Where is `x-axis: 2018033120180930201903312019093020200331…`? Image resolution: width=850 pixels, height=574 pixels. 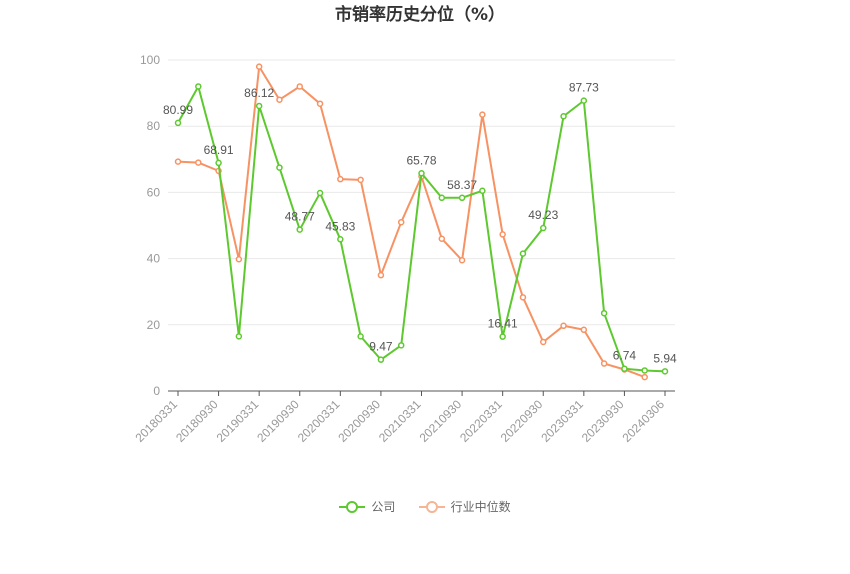
x-axis: 2018033120180930201903312019093020200331… is located at coordinates (403, 417).